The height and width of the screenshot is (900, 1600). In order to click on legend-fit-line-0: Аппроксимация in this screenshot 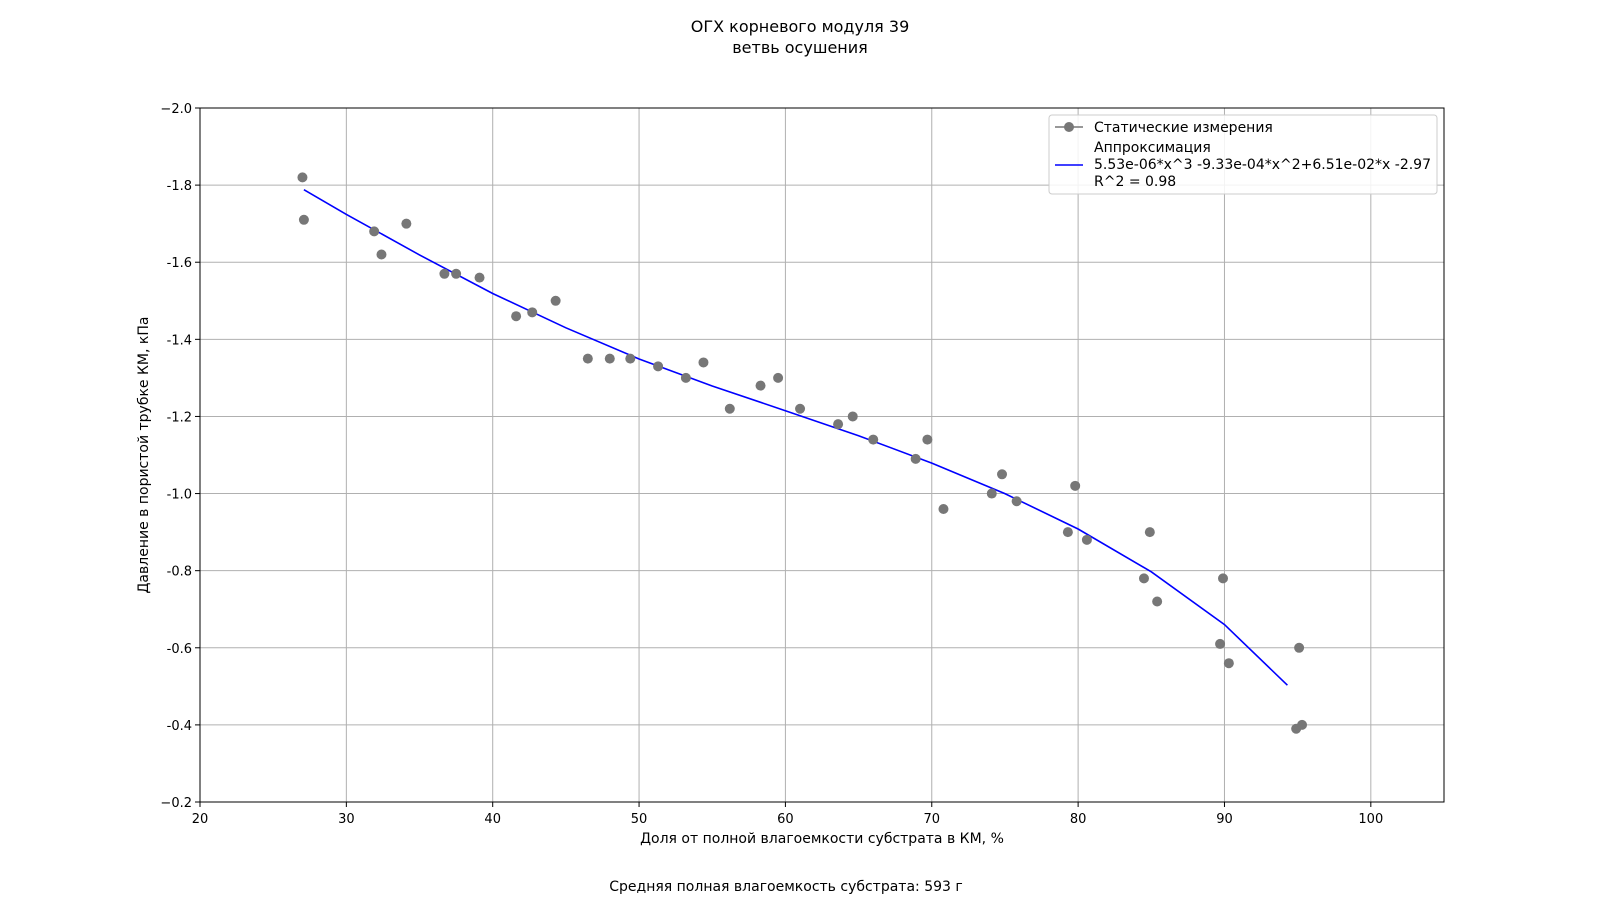, I will do `click(1152, 148)`.